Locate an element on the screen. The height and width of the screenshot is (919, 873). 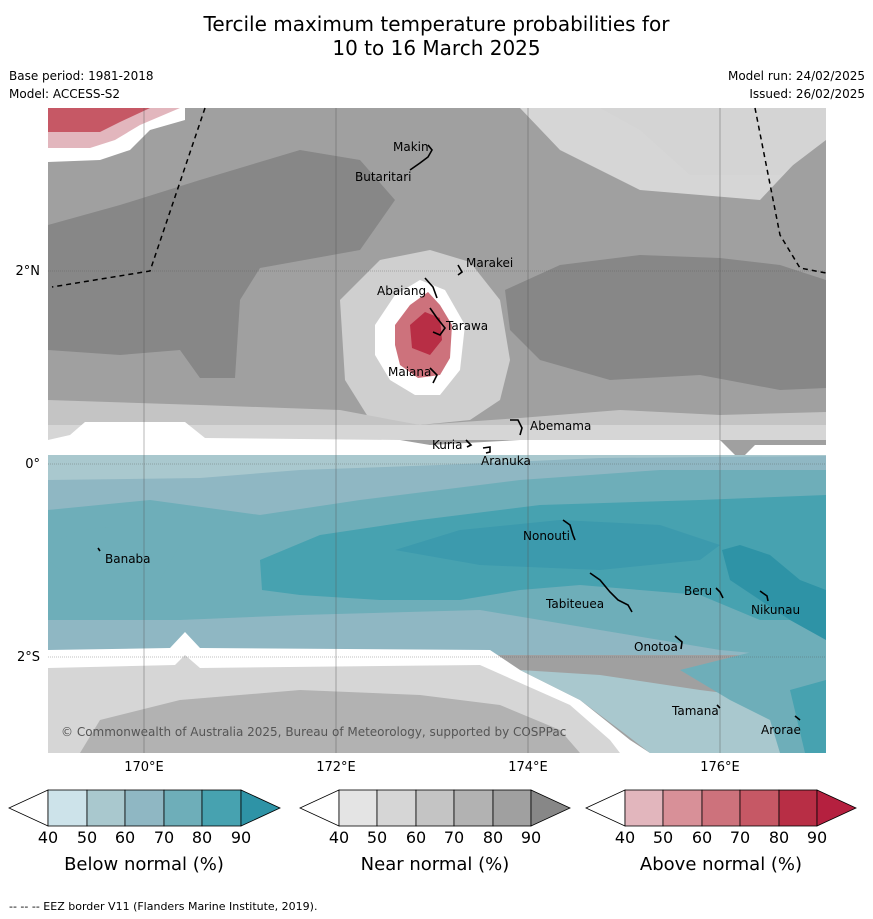
island-makin-butaritari is located at coordinates (421, 157).